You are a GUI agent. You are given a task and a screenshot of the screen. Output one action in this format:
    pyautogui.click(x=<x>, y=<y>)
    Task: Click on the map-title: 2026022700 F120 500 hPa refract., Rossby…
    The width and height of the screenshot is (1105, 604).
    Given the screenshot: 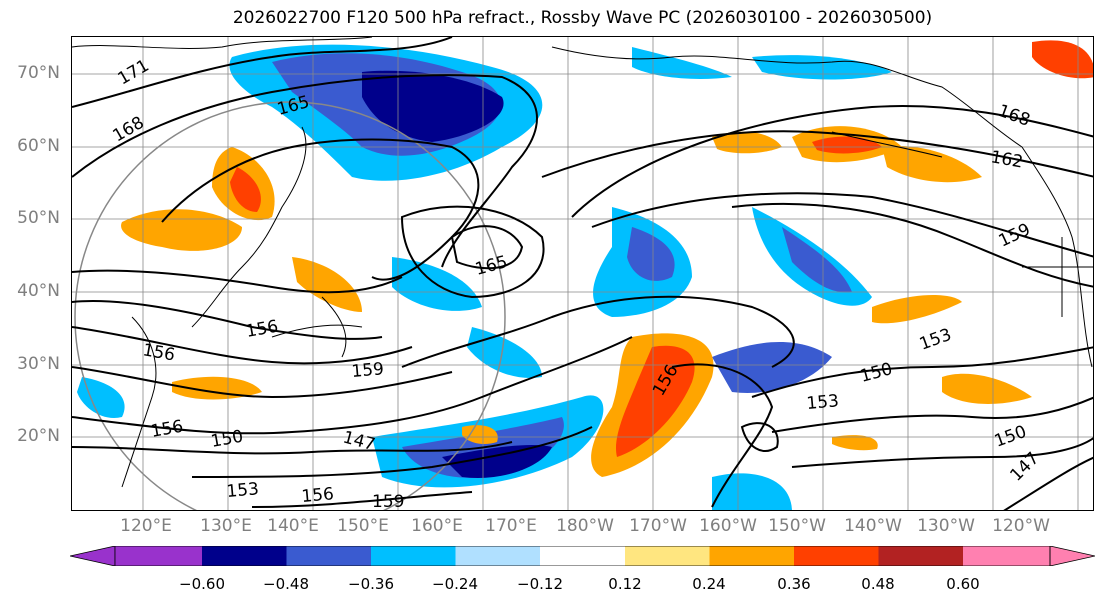 What is the action you would take?
    pyautogui.click(x=582, y=18)
    